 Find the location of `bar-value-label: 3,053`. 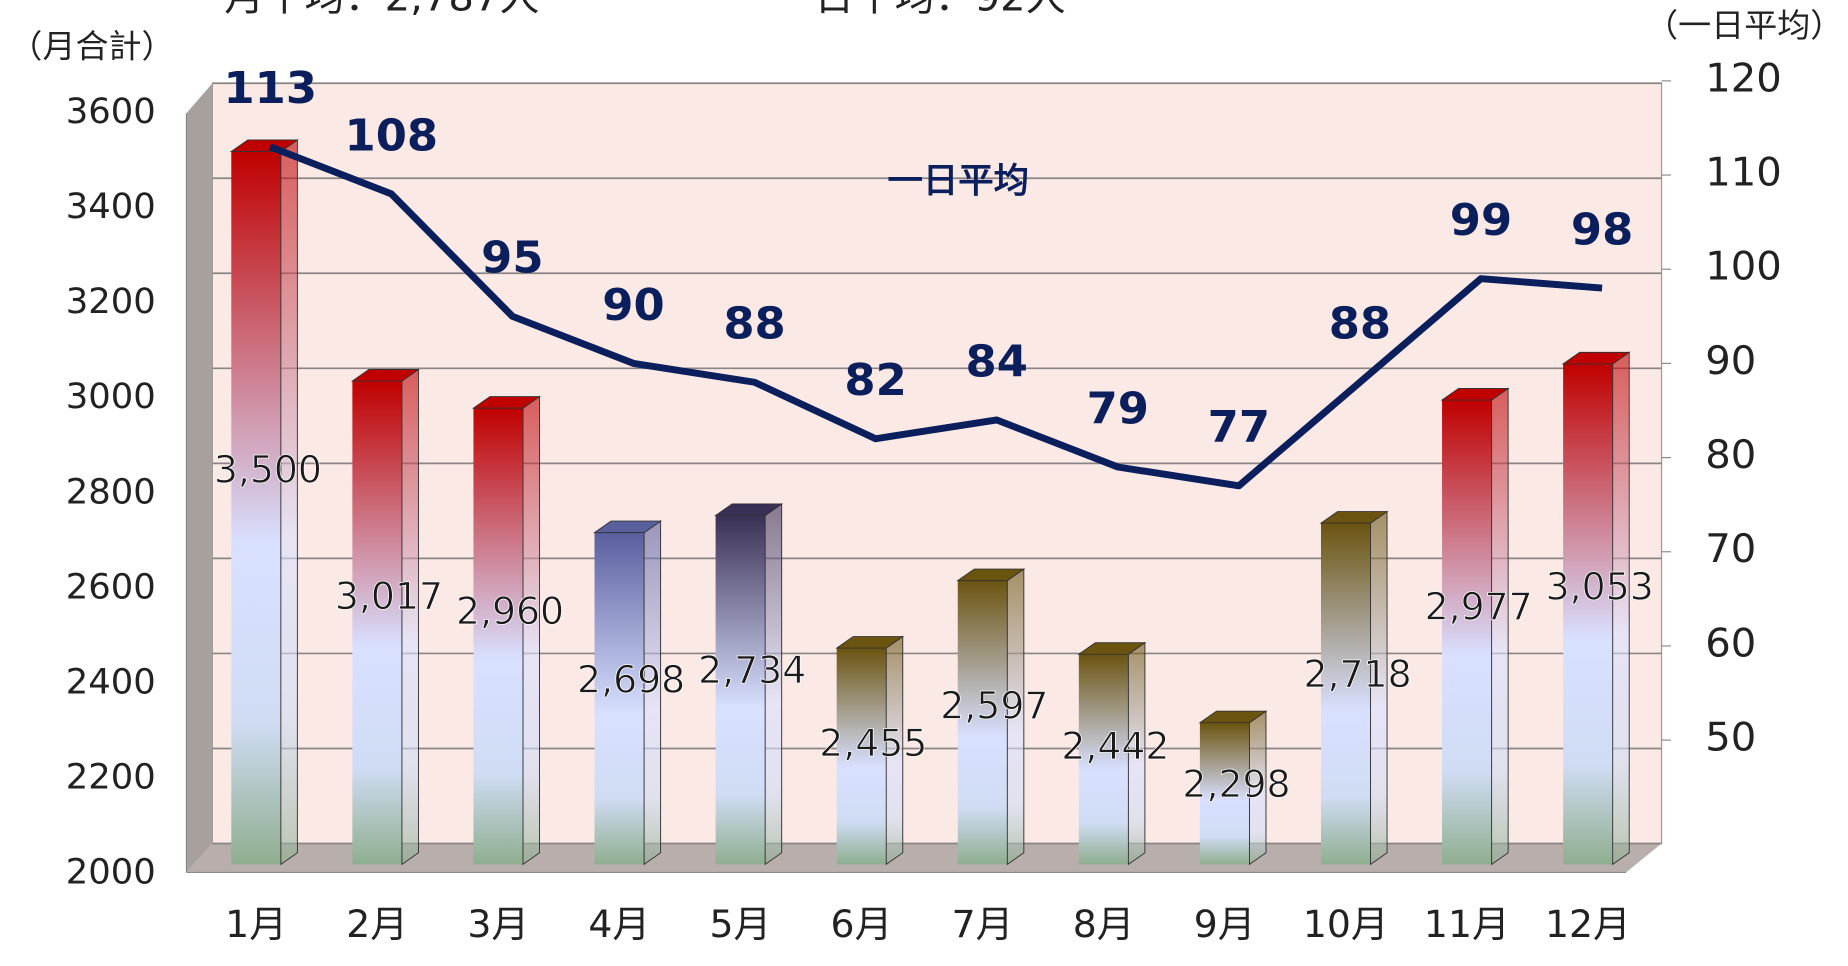

bar-value-label: 3,053 is located at coordinates (1600, 587).